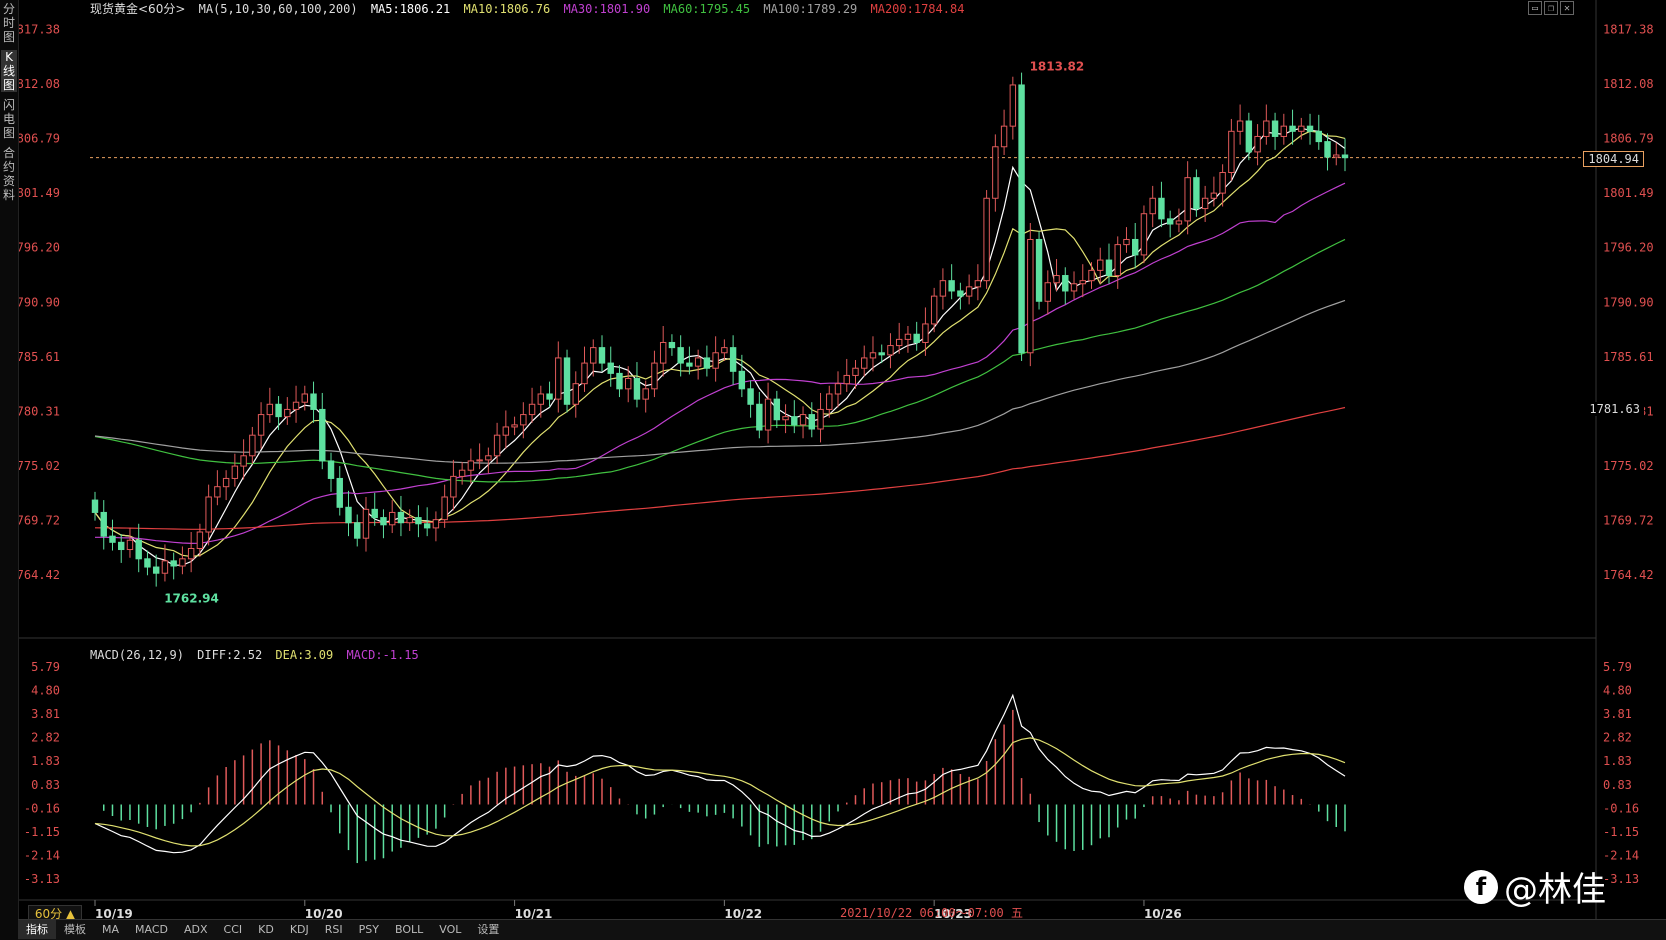 The width and height of the screenshot is (1666, 940). I want to click on macd-value: MACD:-1.15, so click(382, 655).